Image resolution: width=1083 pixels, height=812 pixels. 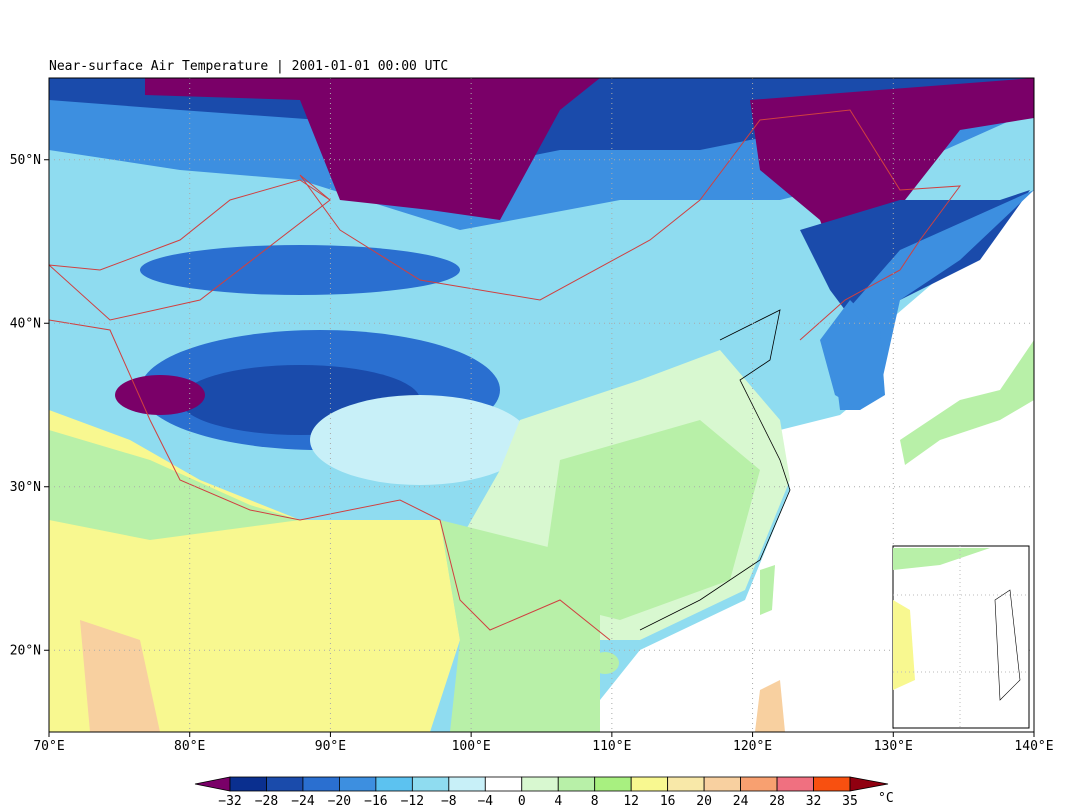 I want to click on colorbar-label: 12, so click(x=631, y=801).